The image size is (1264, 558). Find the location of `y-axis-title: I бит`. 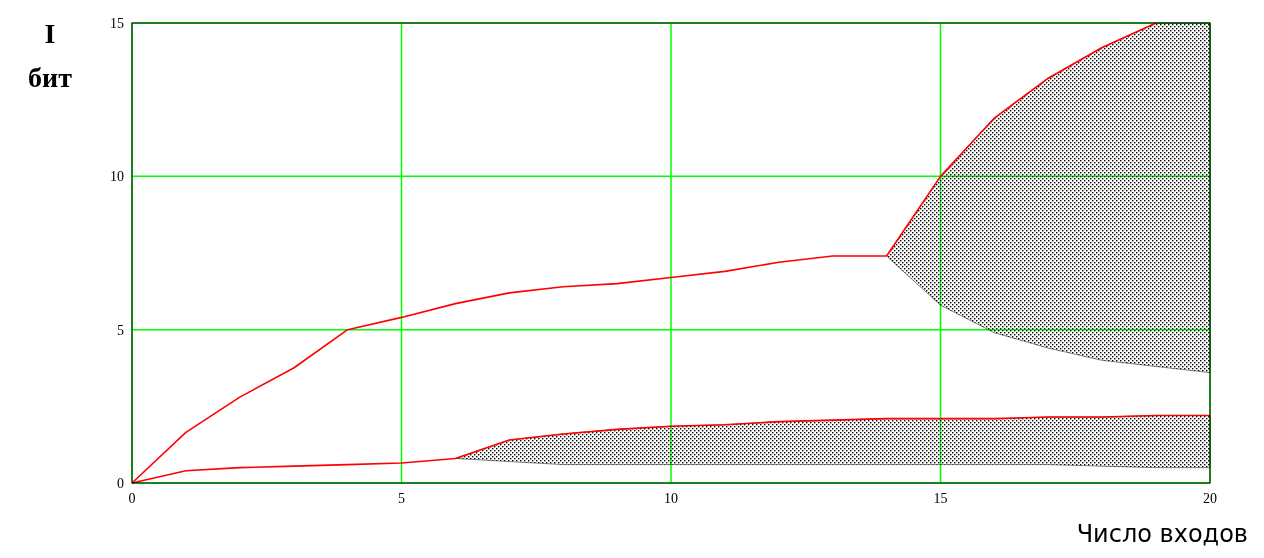

y-axis-title: I бит is located at coordinates (50, 55).